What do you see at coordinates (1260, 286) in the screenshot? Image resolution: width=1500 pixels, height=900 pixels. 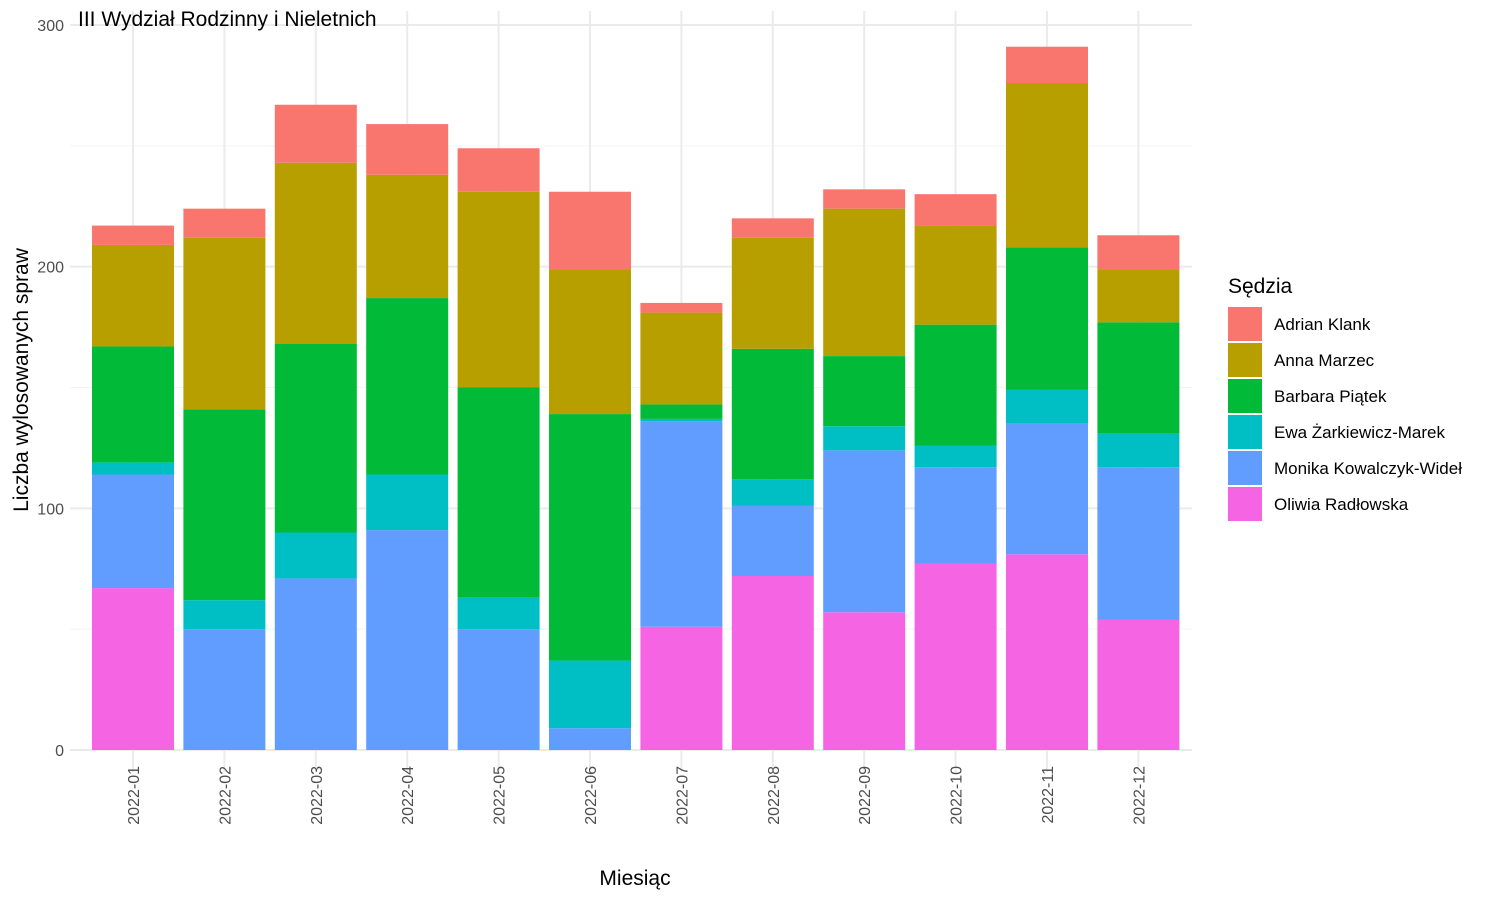 I see `legend-title: Sędzia` at bounding box center [1260, 286].